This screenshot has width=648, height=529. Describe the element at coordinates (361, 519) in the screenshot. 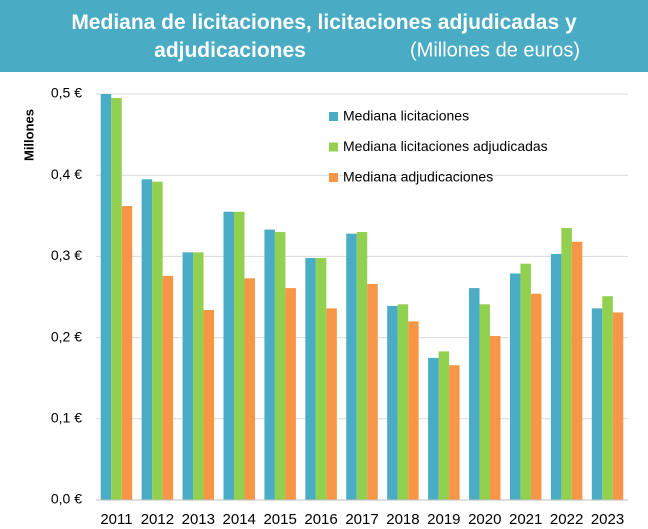

I see `x-tick-label: 2017` at that location.